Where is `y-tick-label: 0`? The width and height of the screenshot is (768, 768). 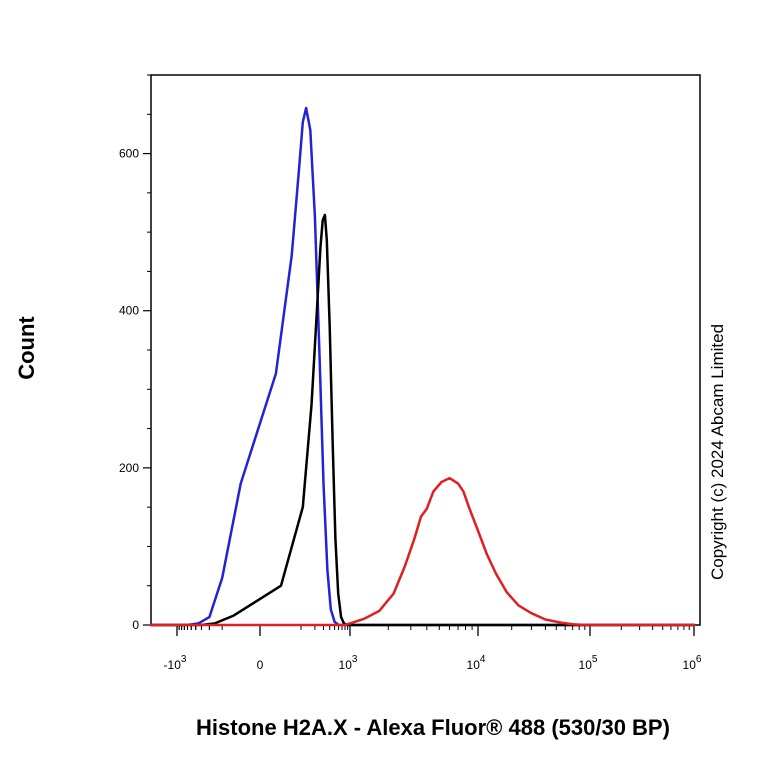 y-tick-label: 0 is located at coordinates (135, 625).